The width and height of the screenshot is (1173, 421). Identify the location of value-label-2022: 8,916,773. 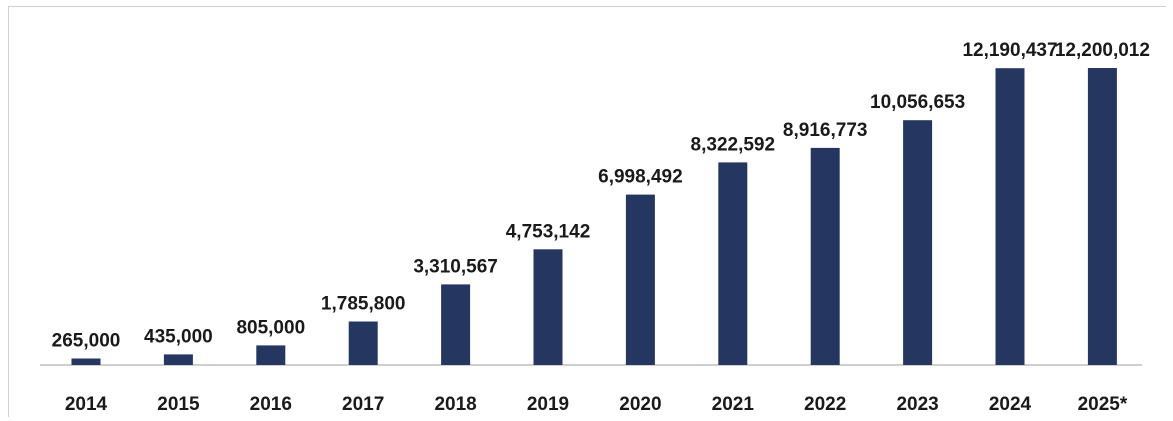
(825, 130).